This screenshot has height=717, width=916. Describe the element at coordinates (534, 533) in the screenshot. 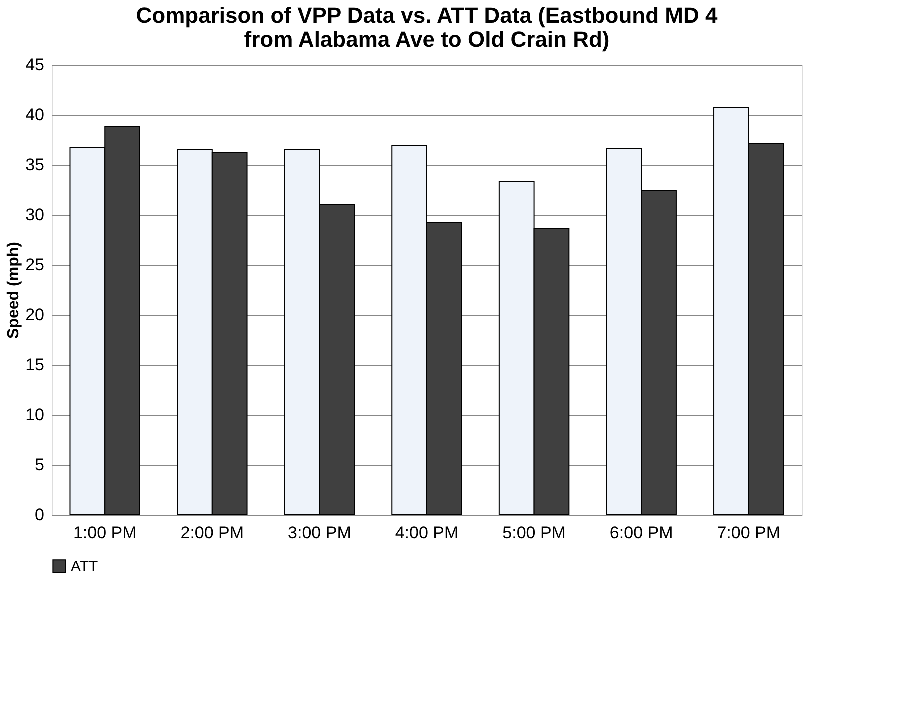

I see `x-tick-label: 5:00 PM` at that location.